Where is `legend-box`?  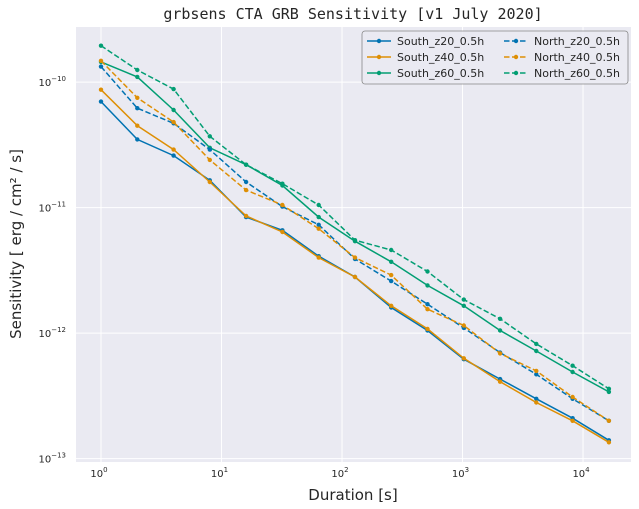
legend-box is located at coordinates (495, 57).